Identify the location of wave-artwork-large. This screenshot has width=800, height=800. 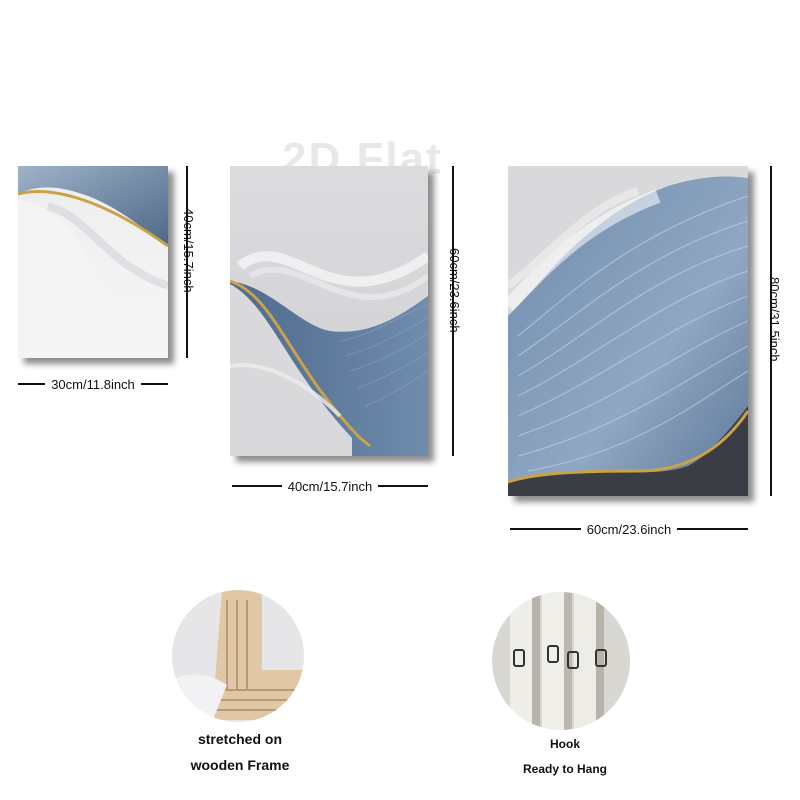
(628, 331).